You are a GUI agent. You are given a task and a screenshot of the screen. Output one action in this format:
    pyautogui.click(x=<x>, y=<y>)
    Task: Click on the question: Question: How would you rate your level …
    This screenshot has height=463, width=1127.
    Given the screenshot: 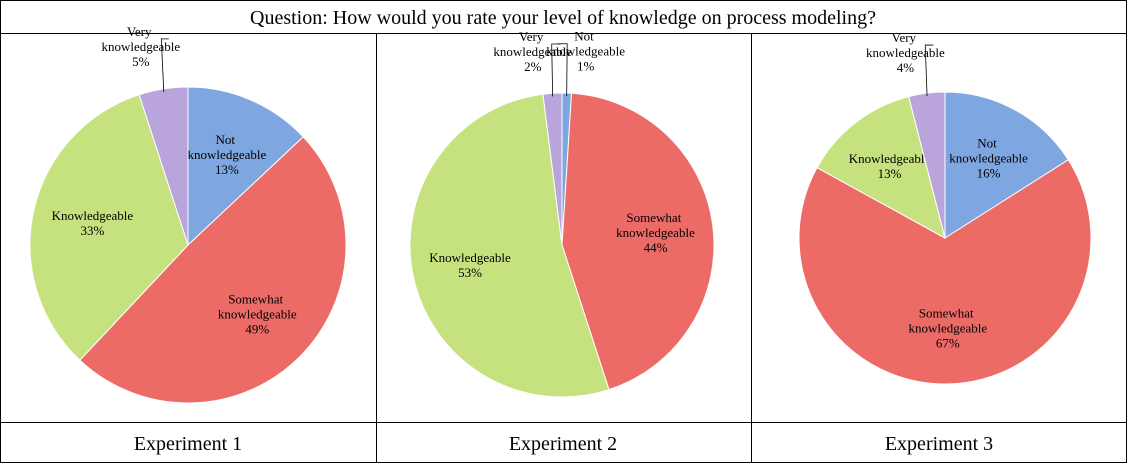 What is the action you would take?
    pyautogui.click(x=563, y=18)
    